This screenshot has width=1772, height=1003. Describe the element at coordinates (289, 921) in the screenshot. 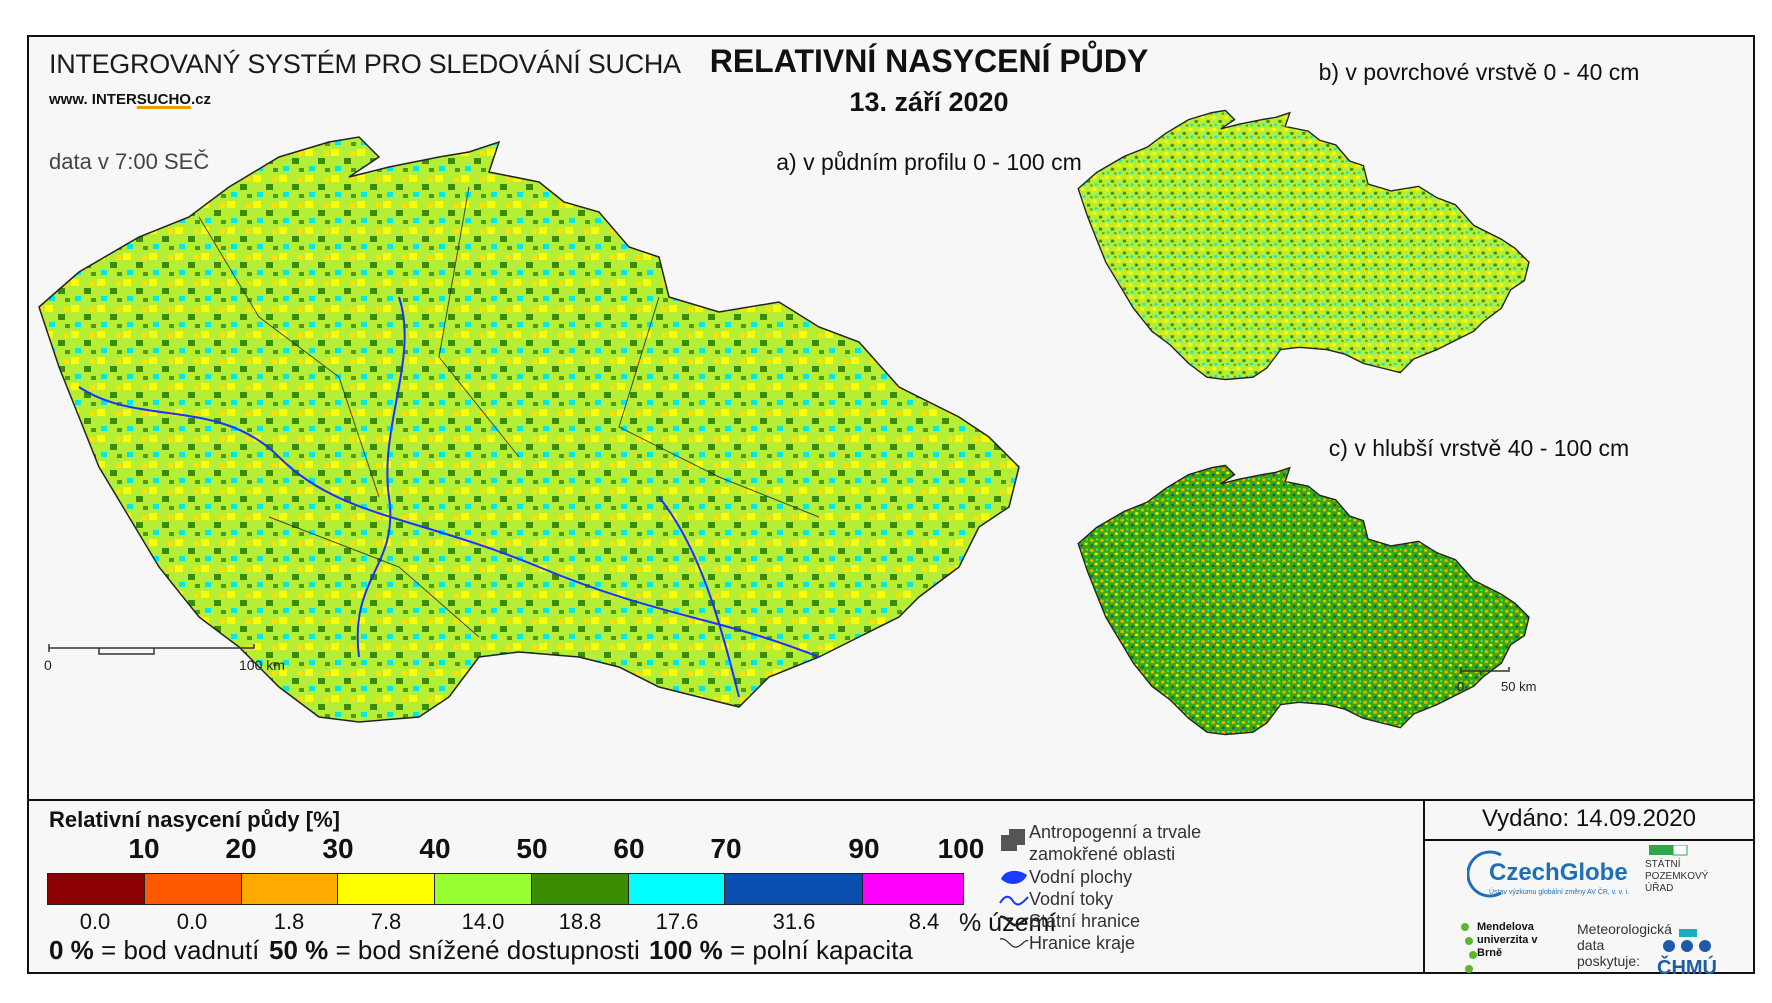

I see `legend-class-pct: 1.8` at that location.